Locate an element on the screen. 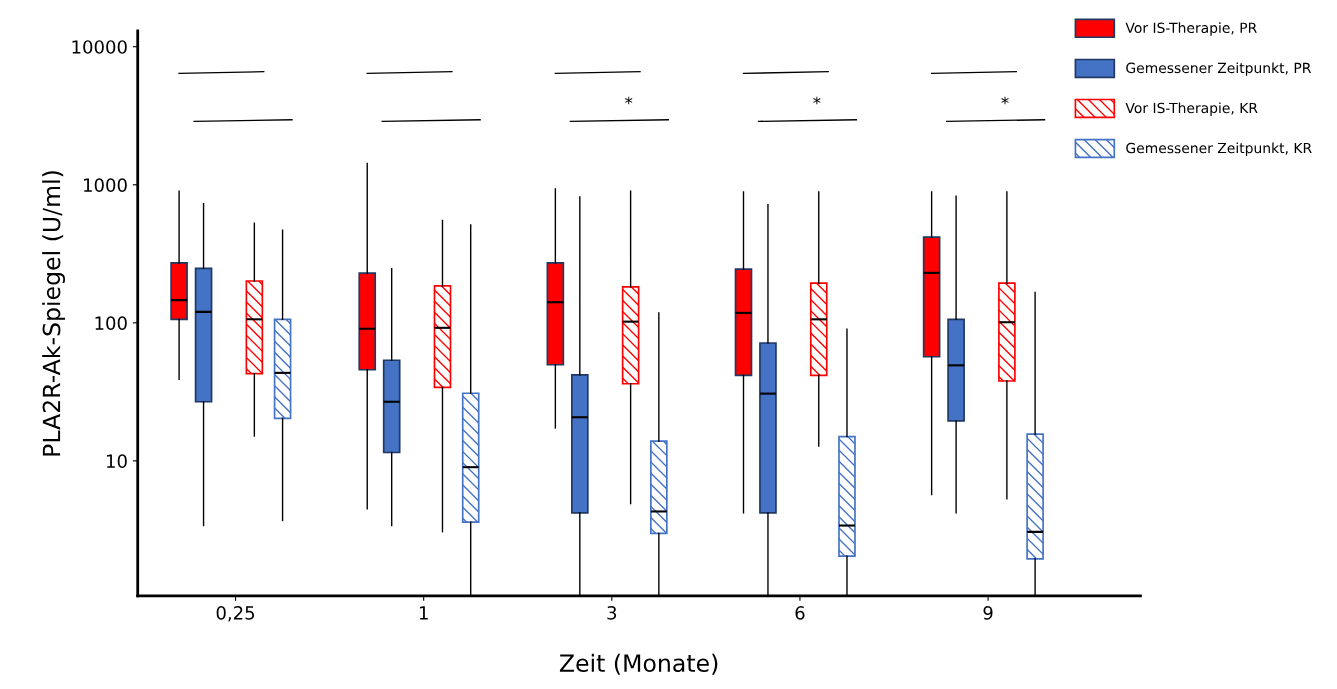 This screenshot has height=689, width=1337. x-tick-label: 1 is located at coordinates (423, 613).